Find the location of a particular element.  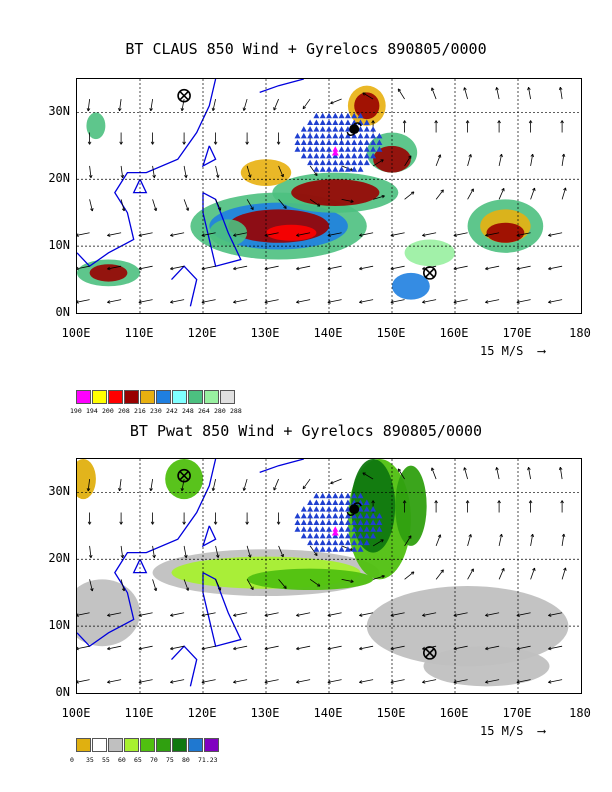

legend-label: 190 is located at coordinates (76, 411).